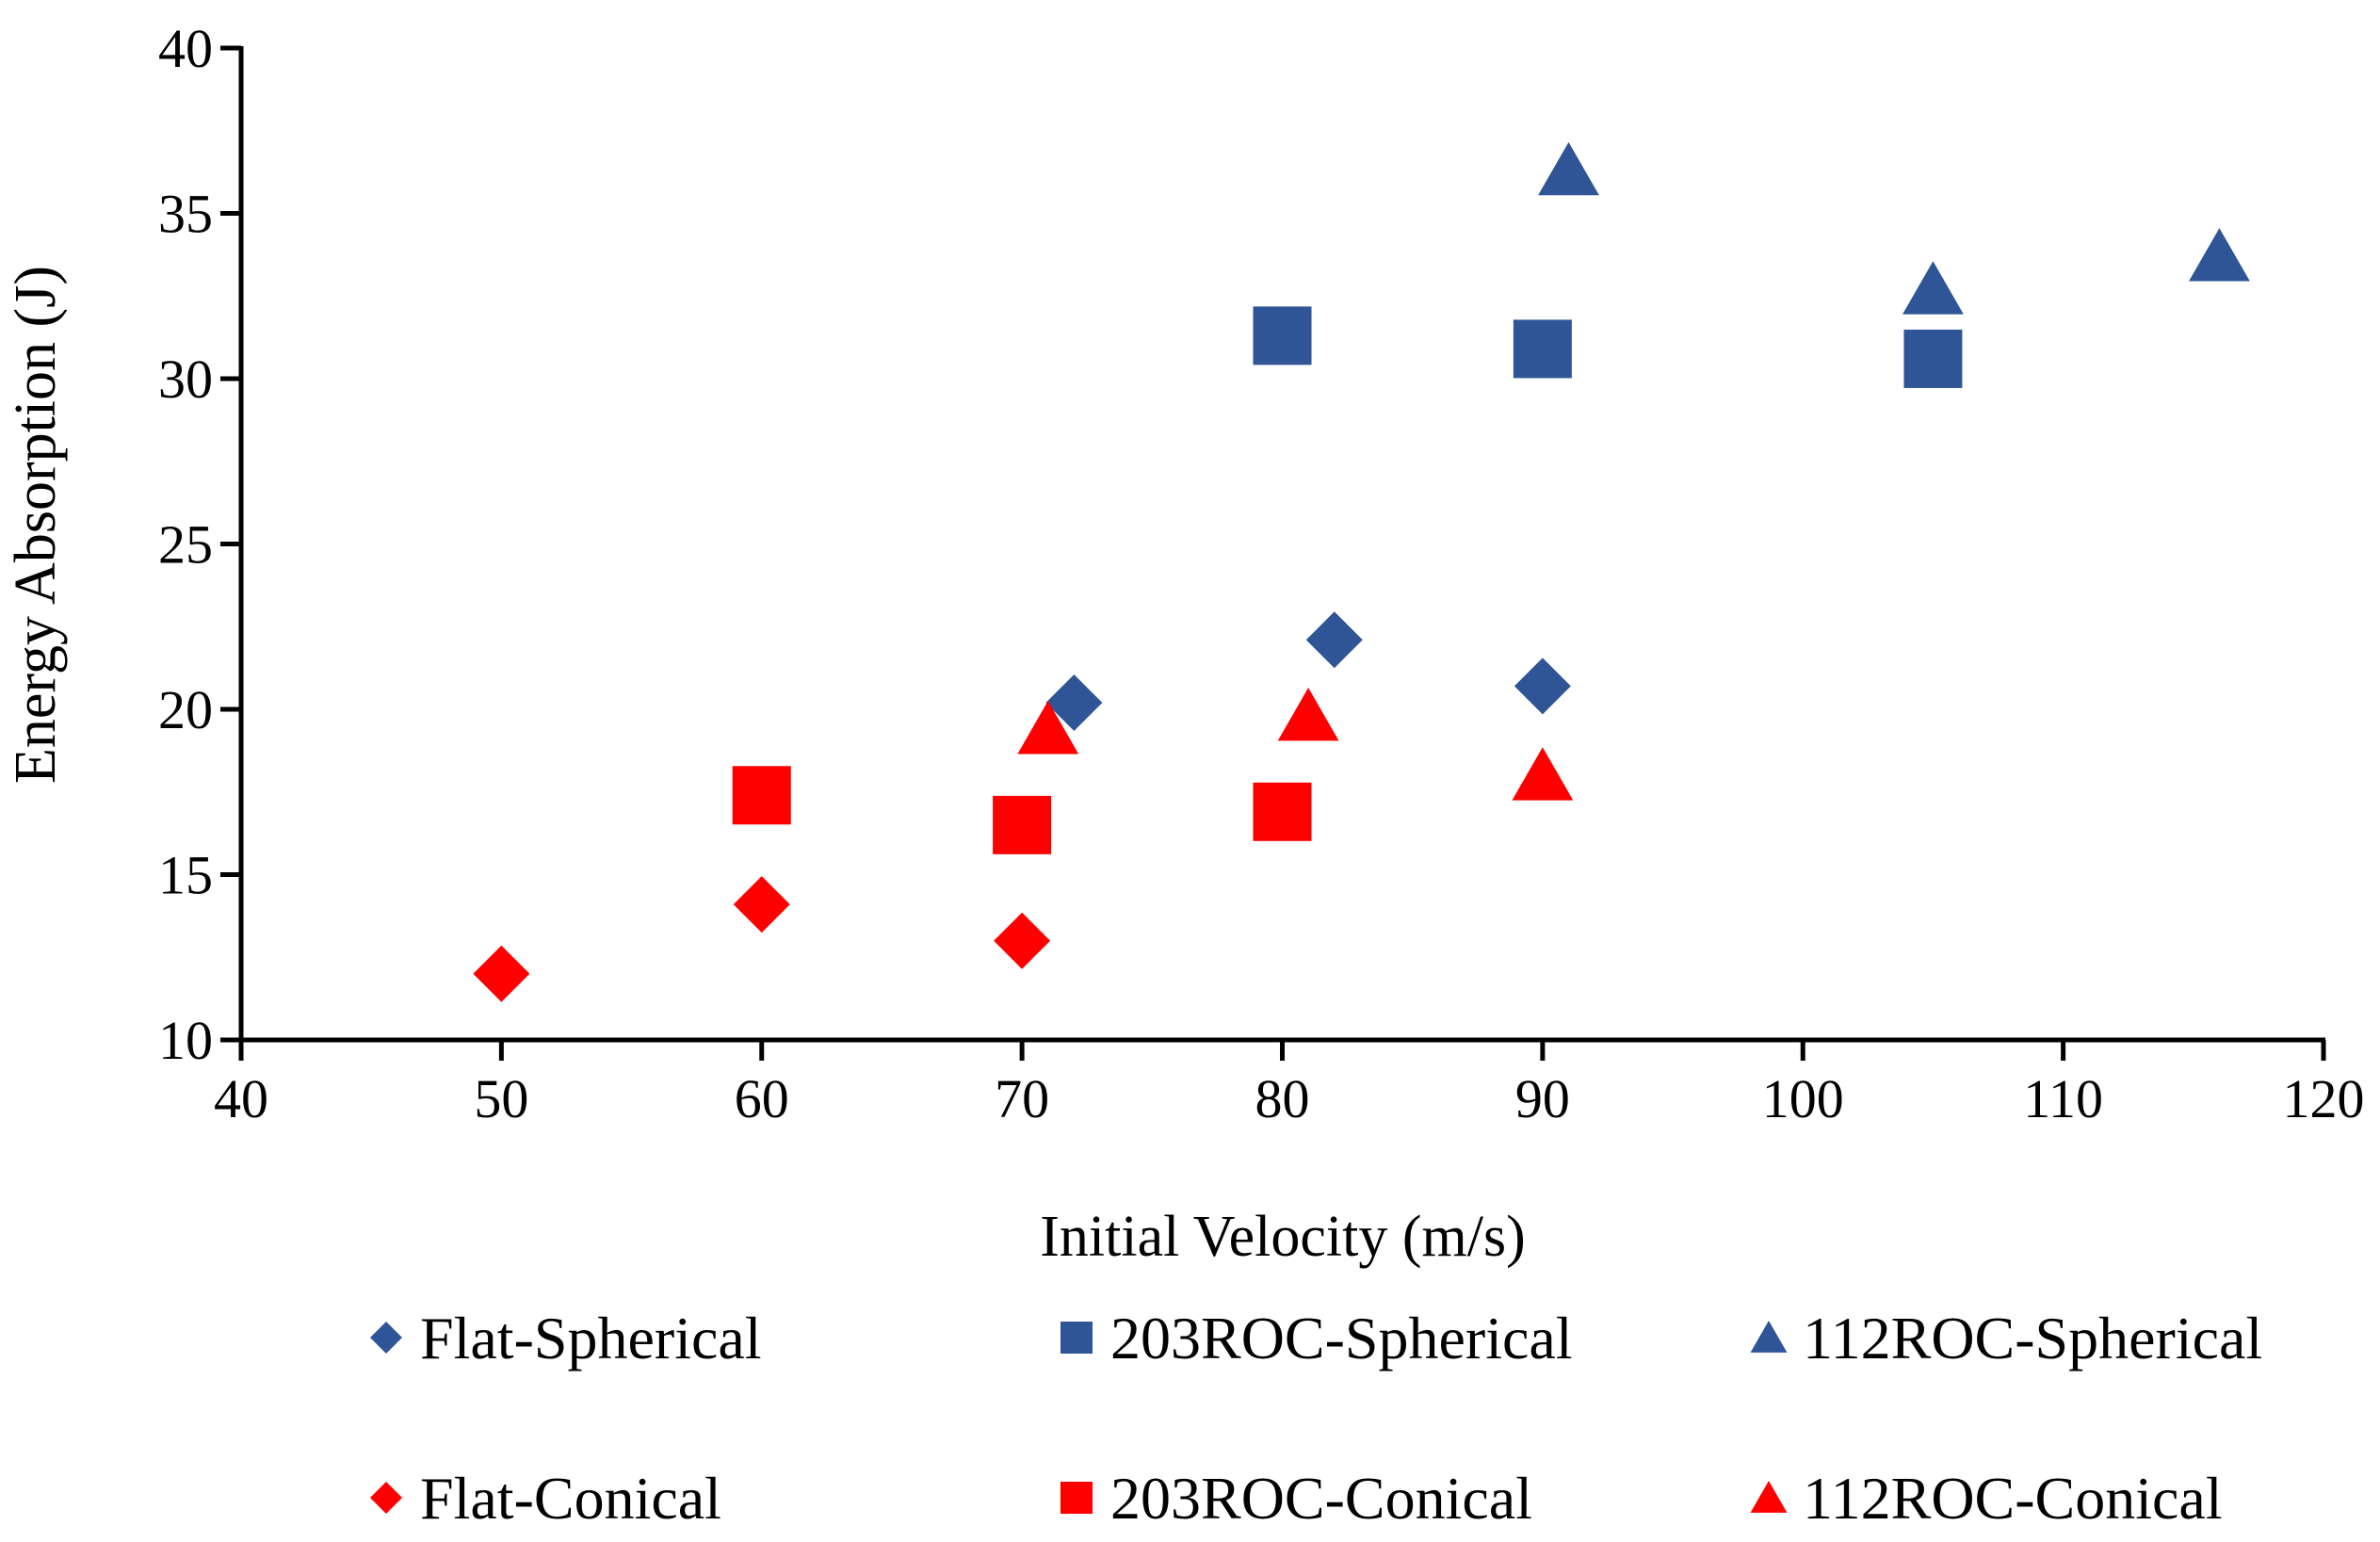  I want to click on legend-item: Flat-Conical, so click(545, 1498).